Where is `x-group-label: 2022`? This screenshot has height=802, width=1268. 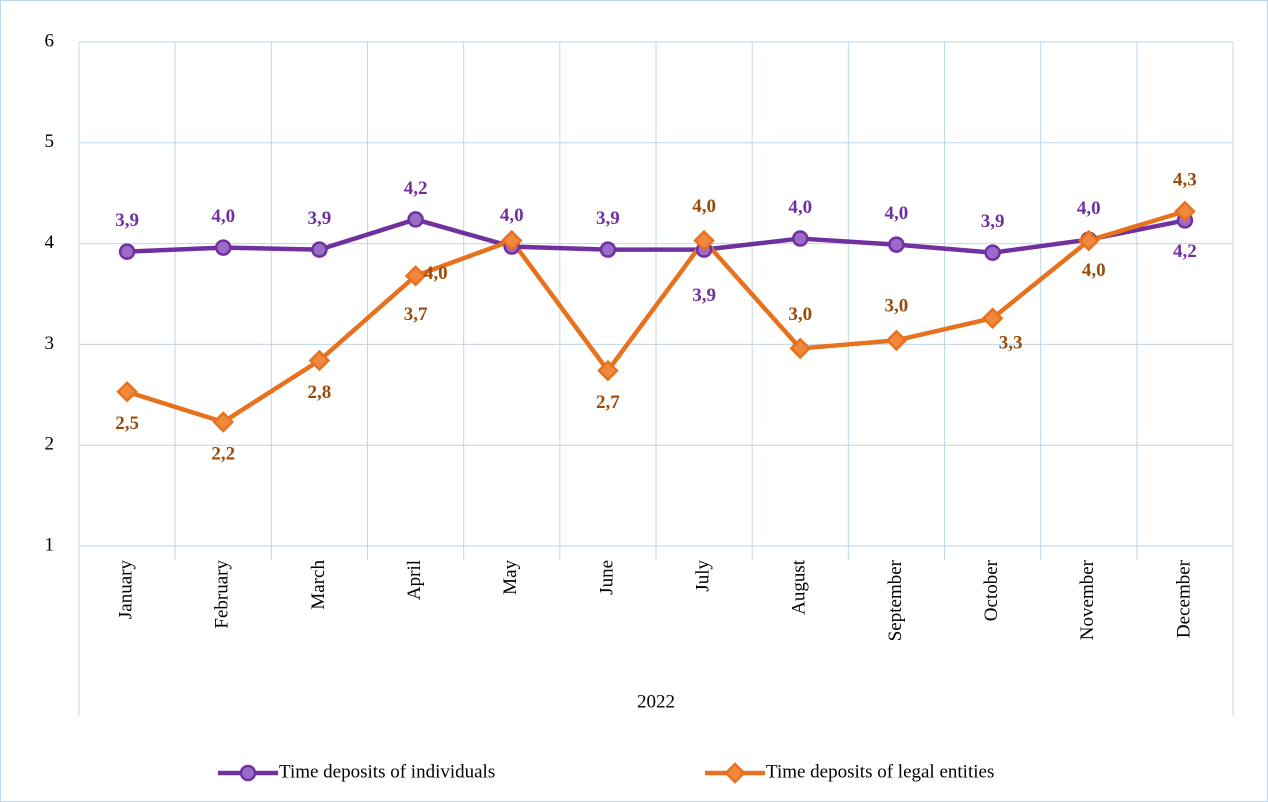 x-group-label: 2022 is located at coordinates (656, 701).